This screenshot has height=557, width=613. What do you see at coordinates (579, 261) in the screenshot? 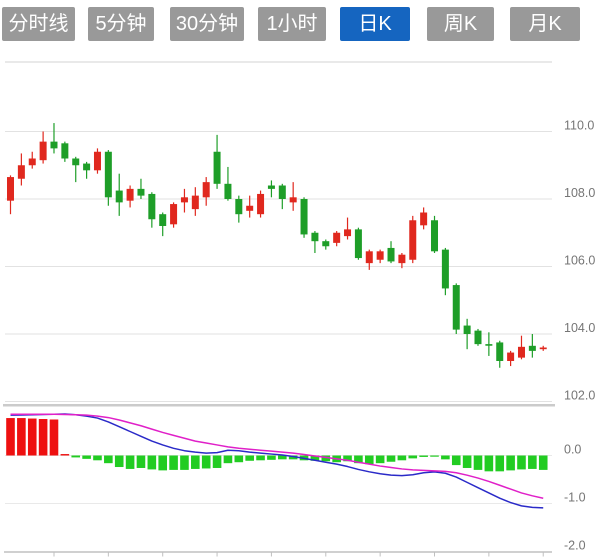
I see `price-tick-label: 106.0` at bounding box center [579, 261].